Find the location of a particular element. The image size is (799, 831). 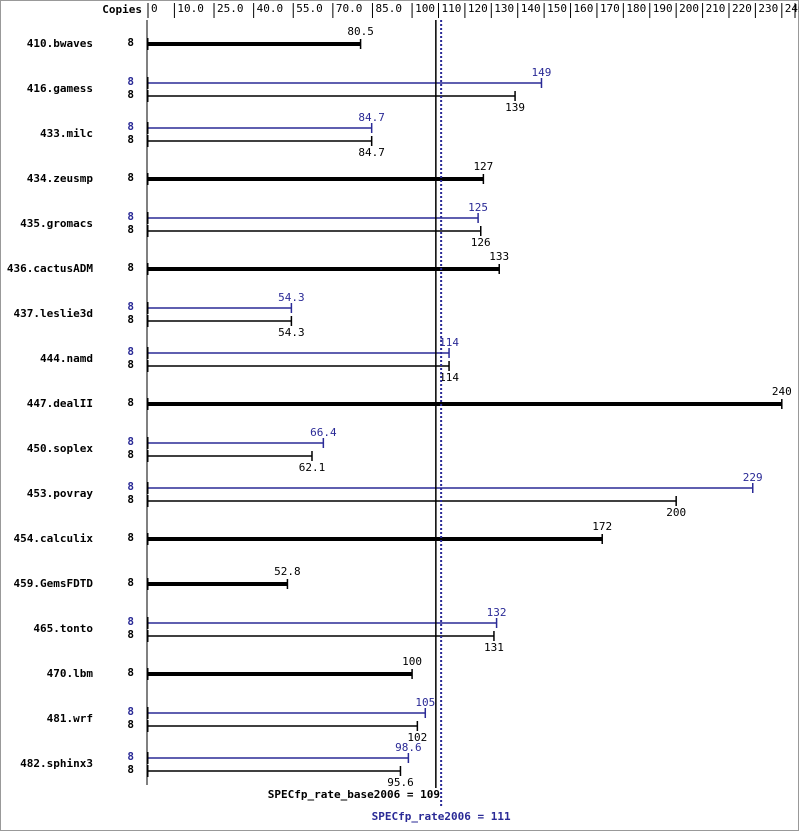

value-label: 66.4 is located at coordinates (323, 432).